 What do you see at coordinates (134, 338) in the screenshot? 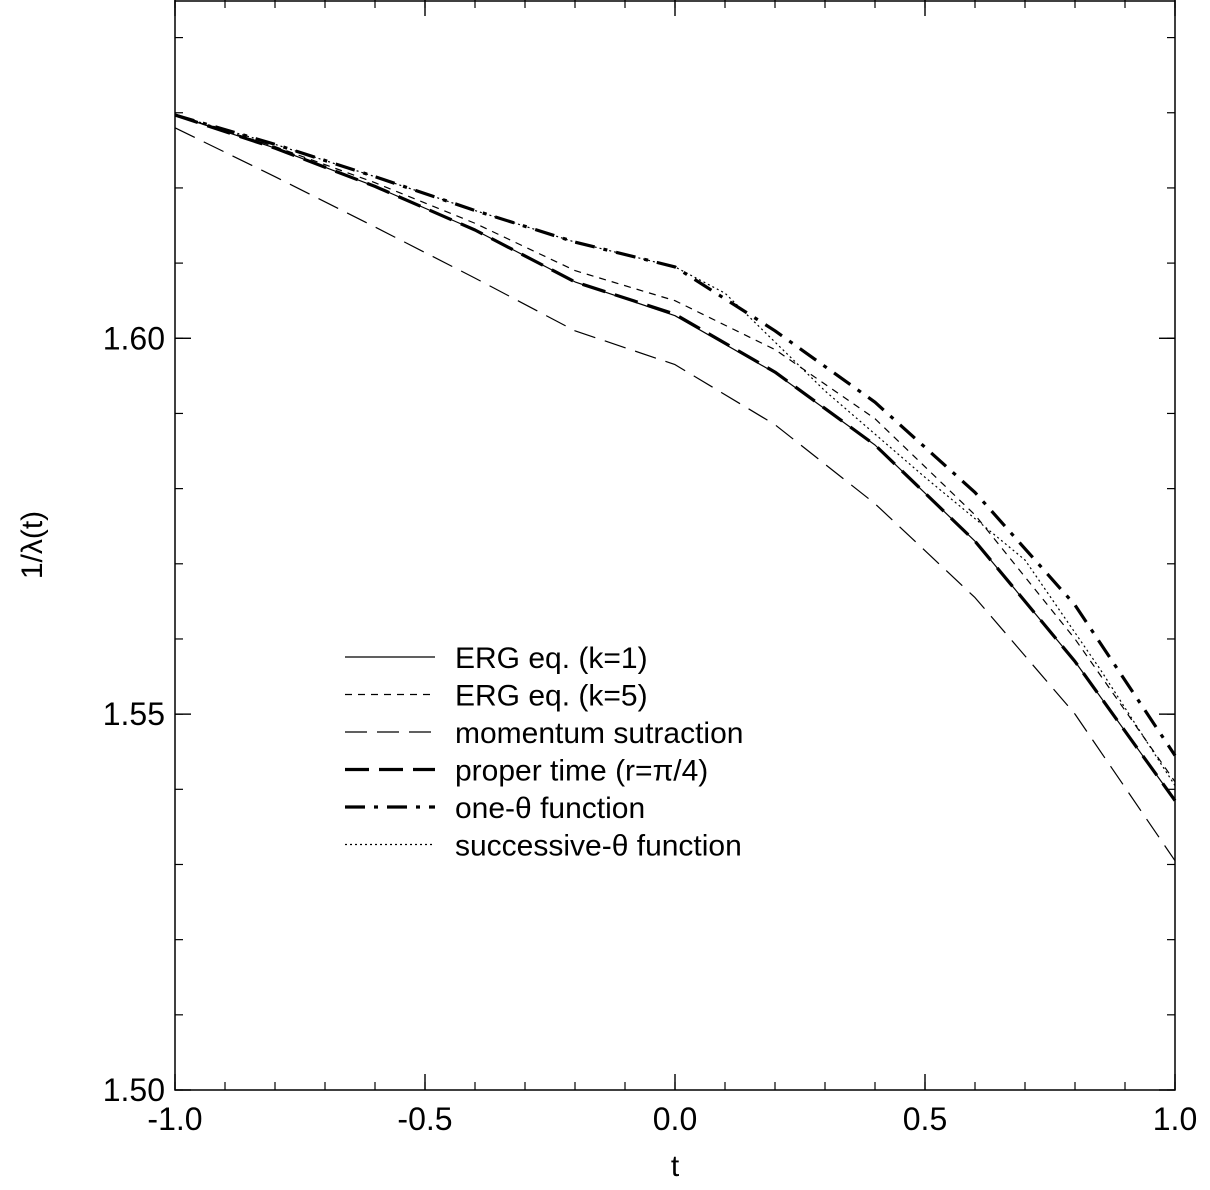
I see `y-tick-label: 1.60` at bounding box center [134, 338].